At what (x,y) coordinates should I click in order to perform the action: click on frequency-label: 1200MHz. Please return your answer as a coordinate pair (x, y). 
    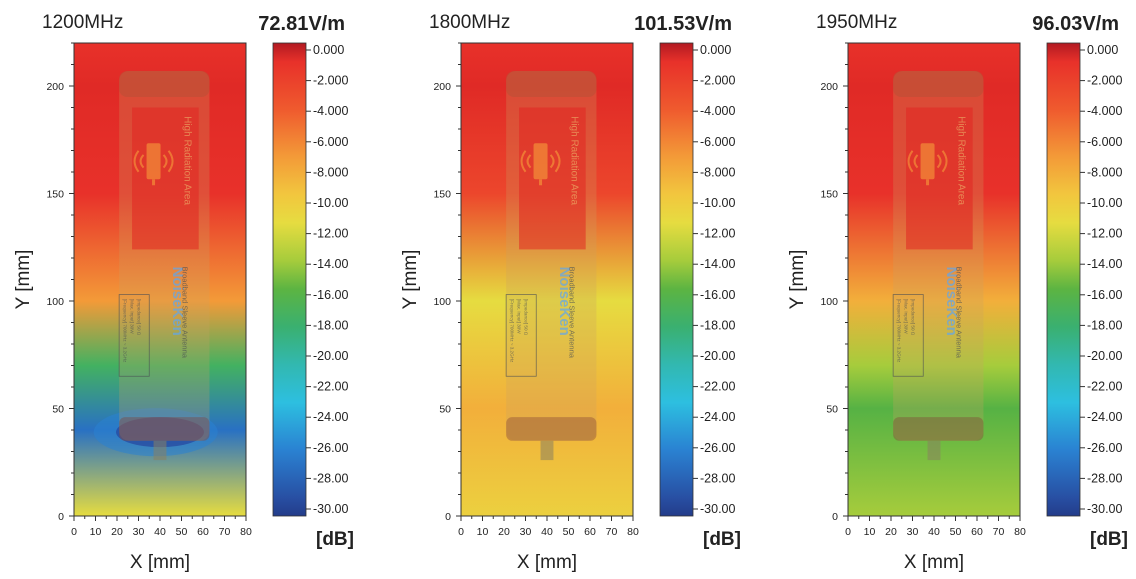
    Looking at the image, I should click on (82, 22).